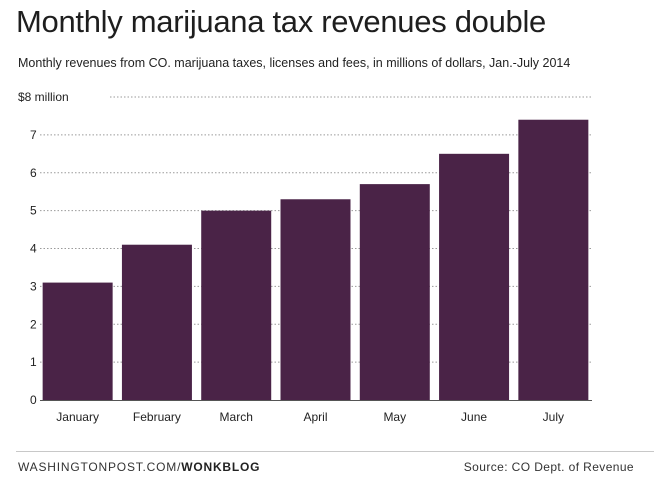  Describe the element at coordinates (236, 417) in the screenshot. I see `x-tick-label: March` at that location.